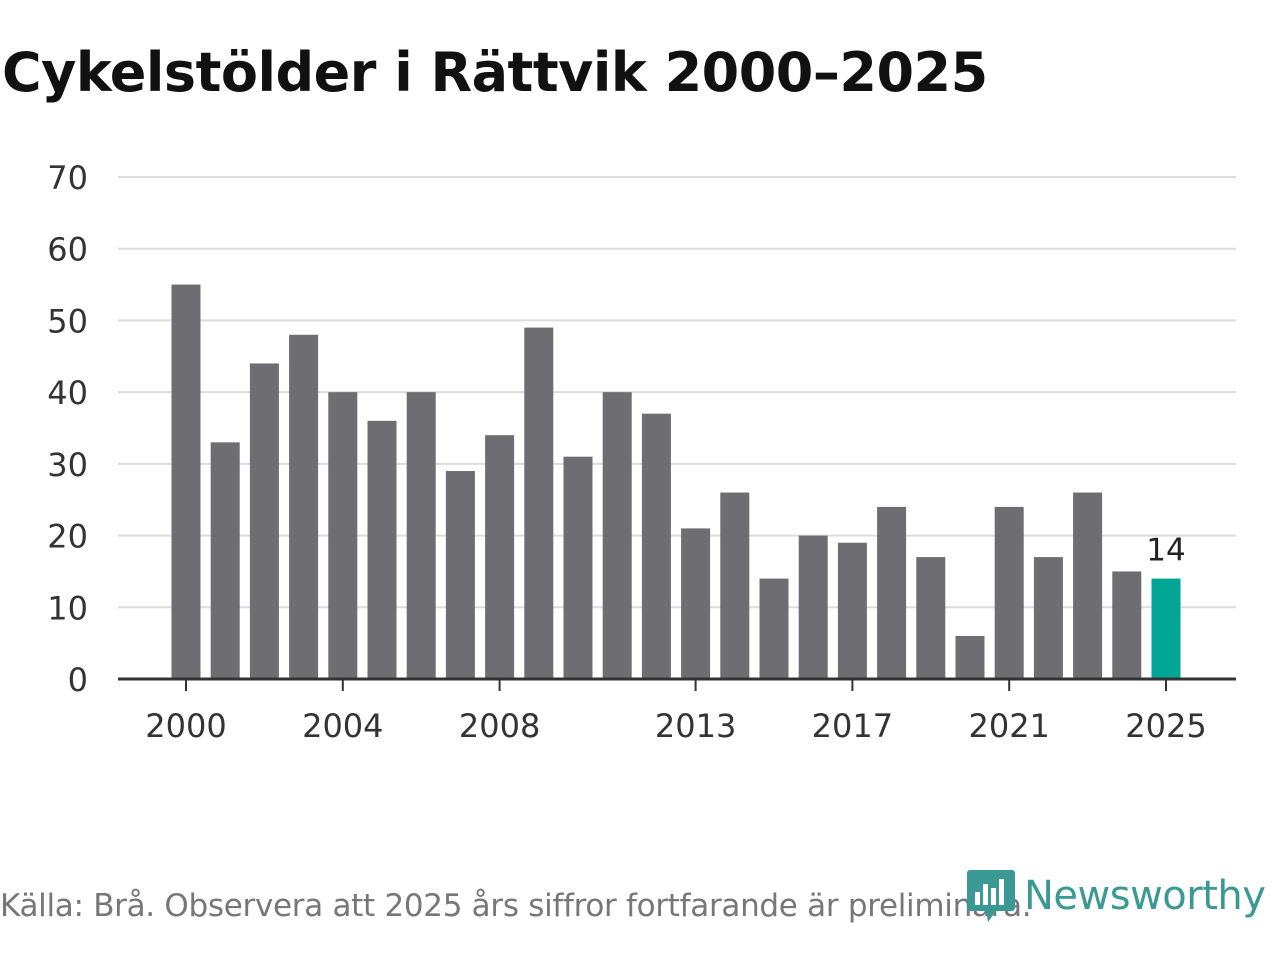 The image size is (1280, 960). I want to click on y-tick-label-0: 0, so click(78, 680).